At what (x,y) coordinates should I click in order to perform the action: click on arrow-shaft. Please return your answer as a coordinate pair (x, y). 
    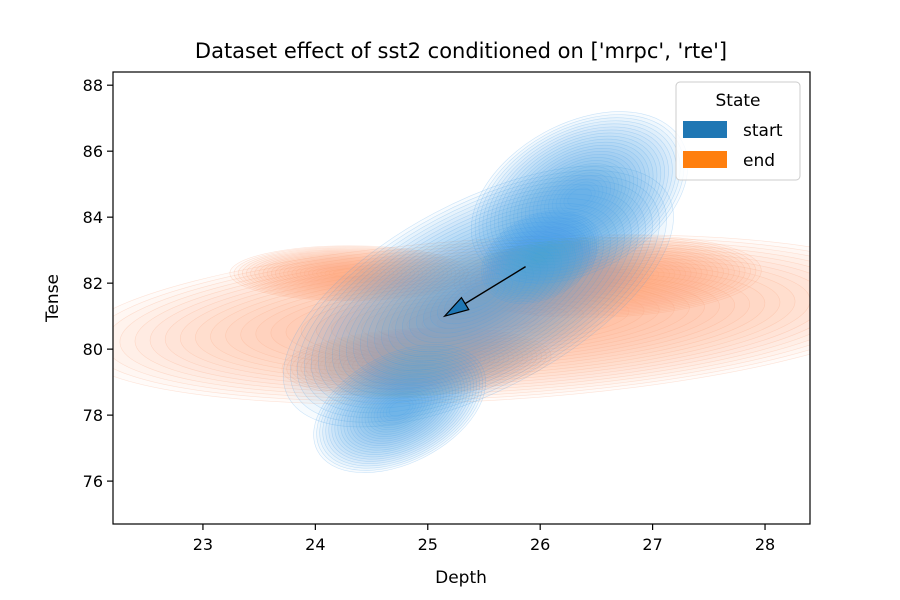
    Looking at the image, I should click on (495, 285).